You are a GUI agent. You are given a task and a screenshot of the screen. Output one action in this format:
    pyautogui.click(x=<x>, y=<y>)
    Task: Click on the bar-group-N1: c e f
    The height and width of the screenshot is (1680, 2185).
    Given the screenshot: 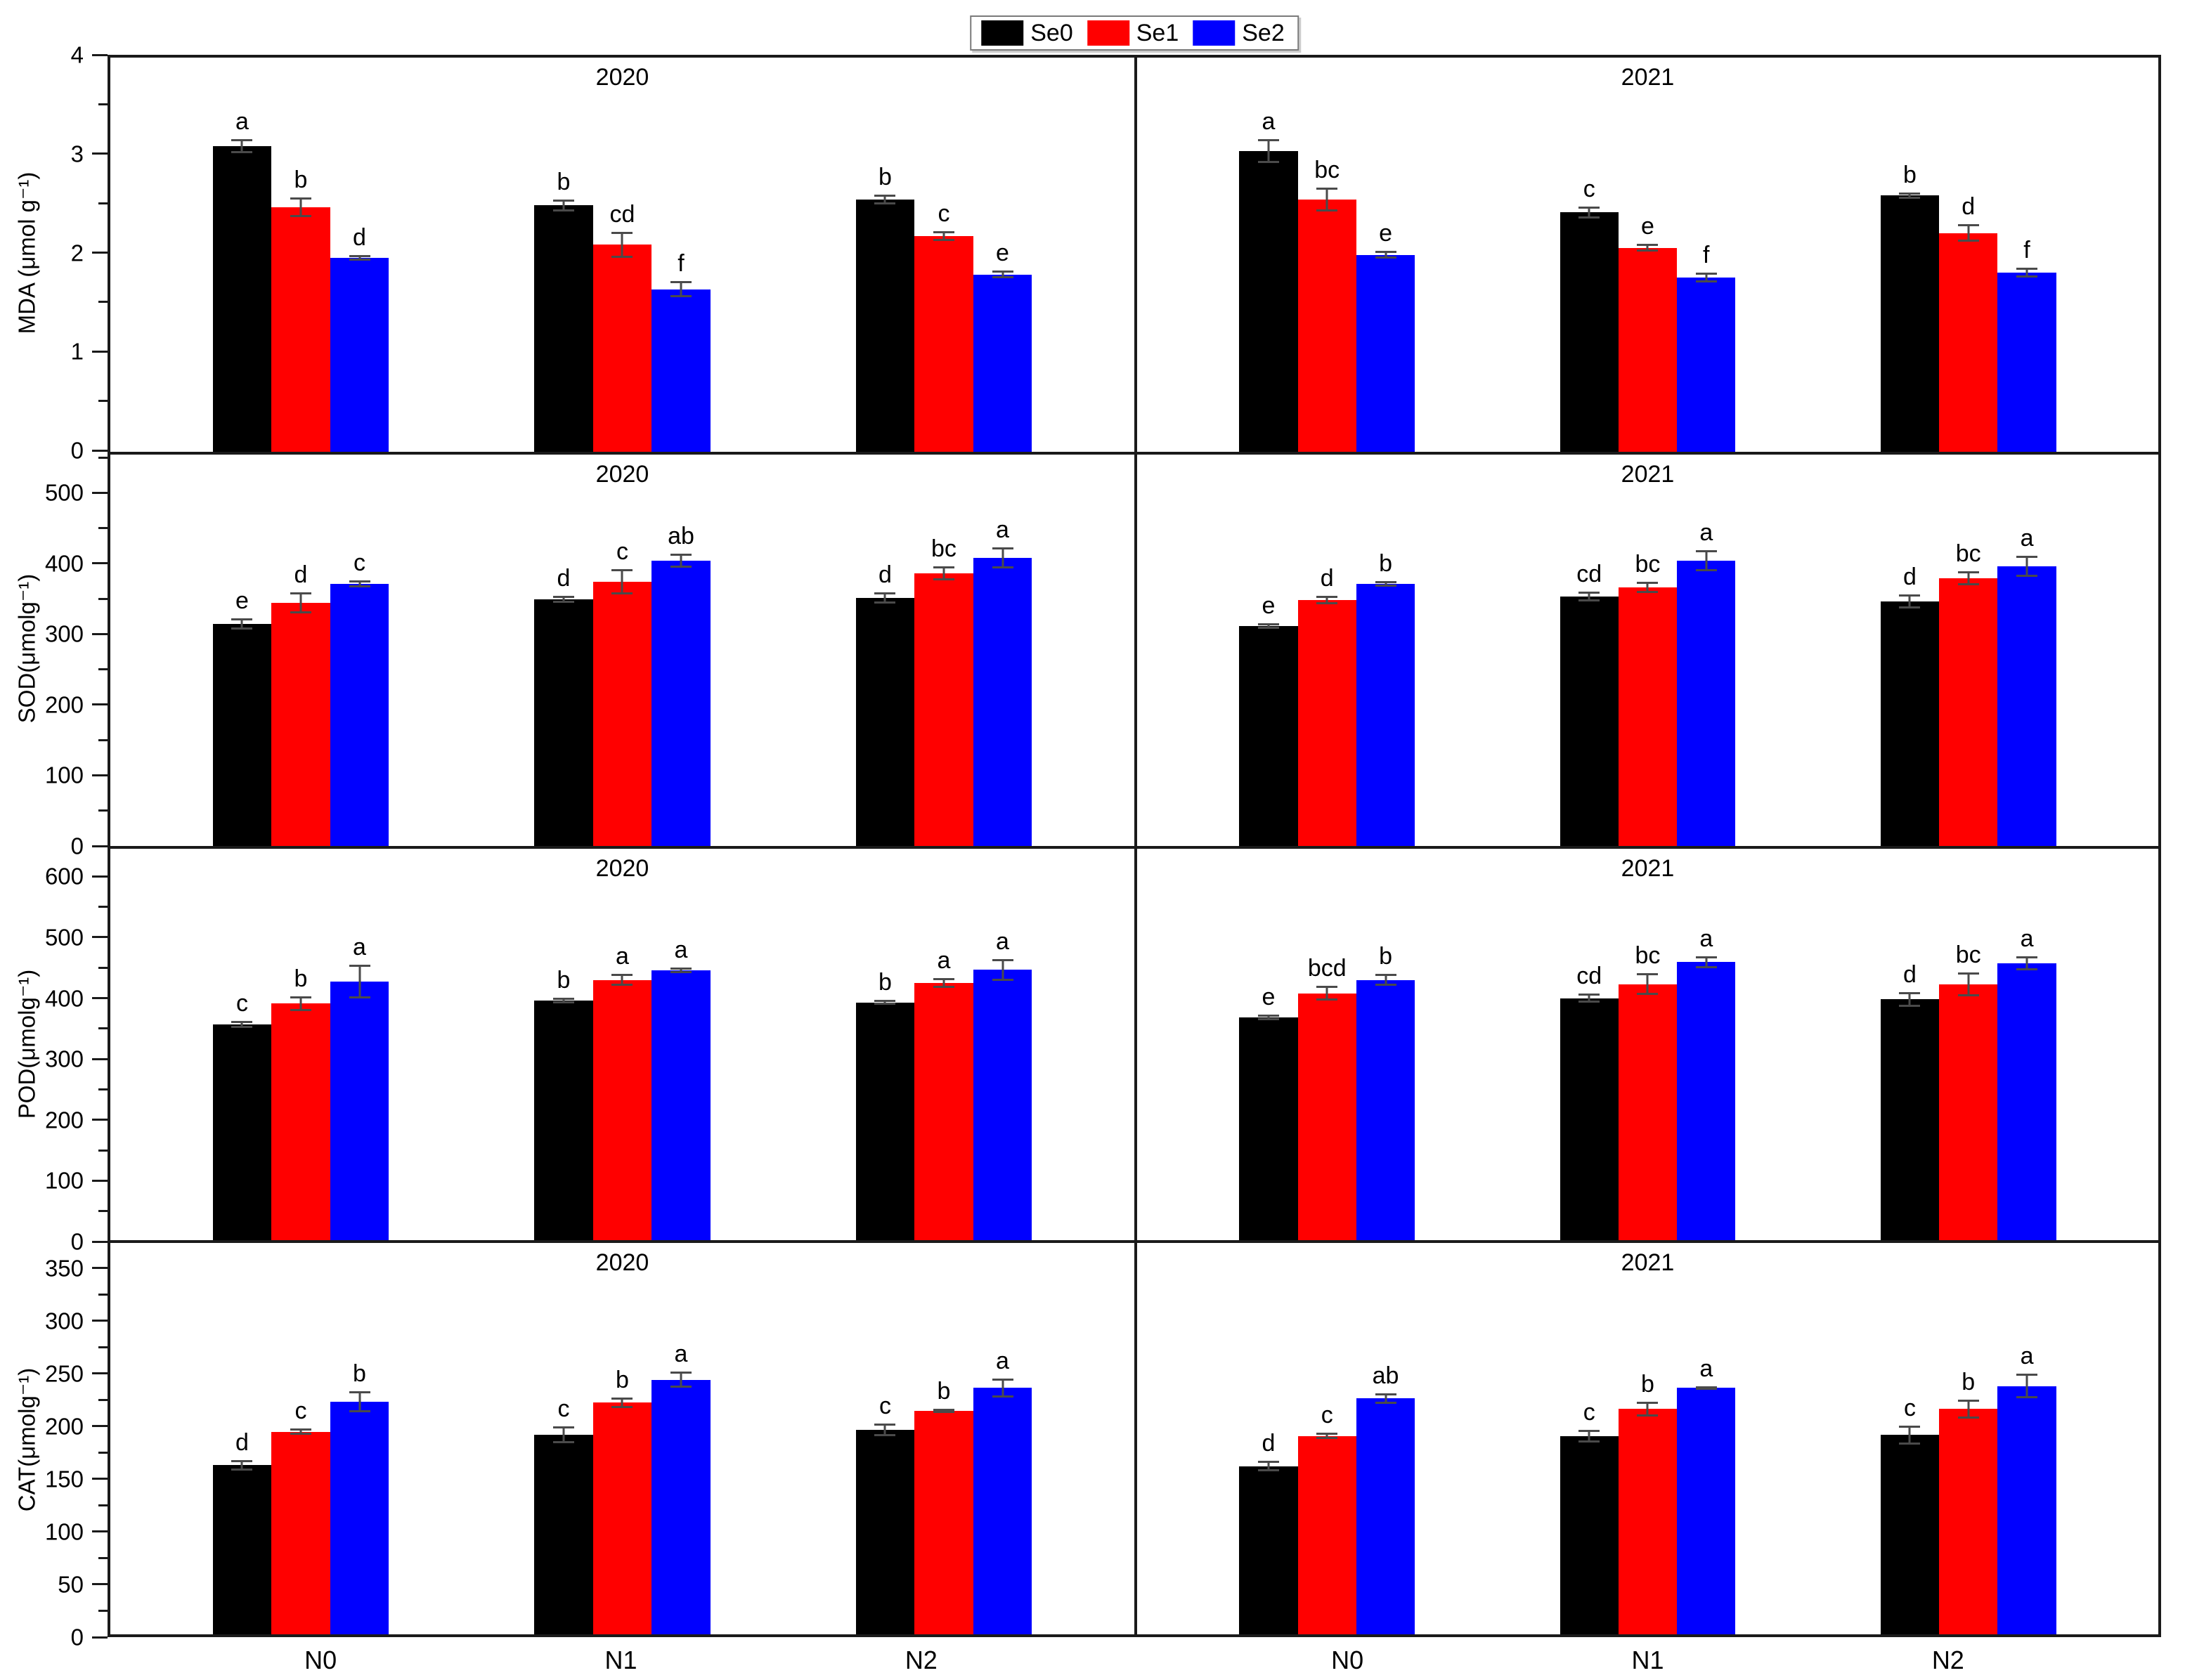 What is the action you would take?
    pyautogui.click(x=1648, y=255)
    